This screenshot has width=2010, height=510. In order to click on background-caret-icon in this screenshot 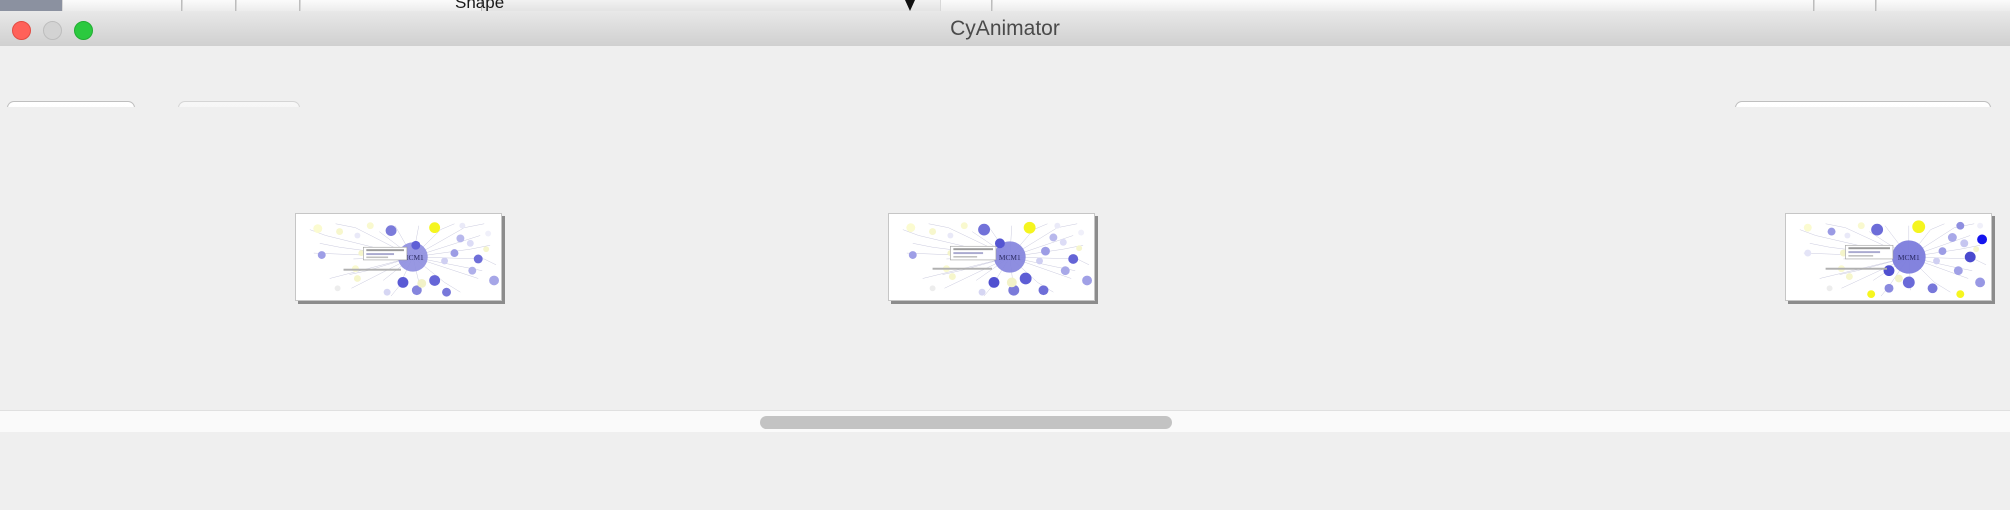, I will do `click(910, 5)`.